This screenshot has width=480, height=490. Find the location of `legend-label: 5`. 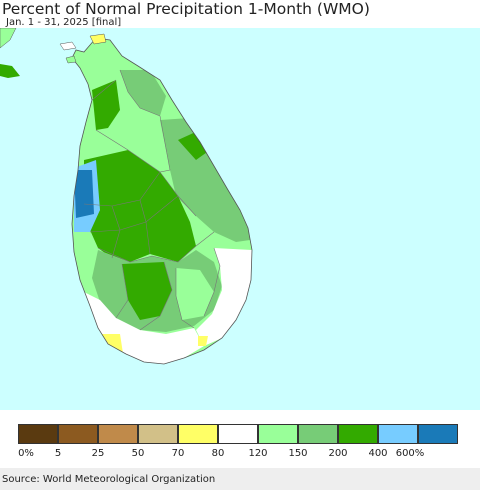

legend-label: 5 is located at coordinates (58, 453).